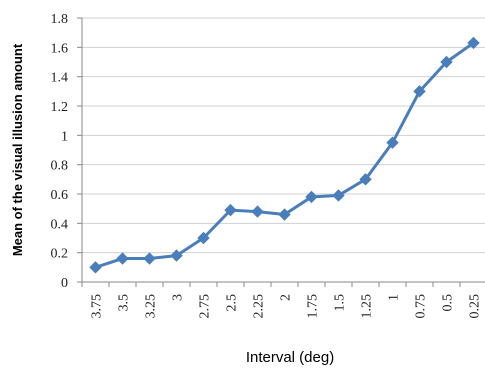  Describe the element at coordinates (313, 306) in the screenshot. I see `x-tick-label: 1.75` at that location.